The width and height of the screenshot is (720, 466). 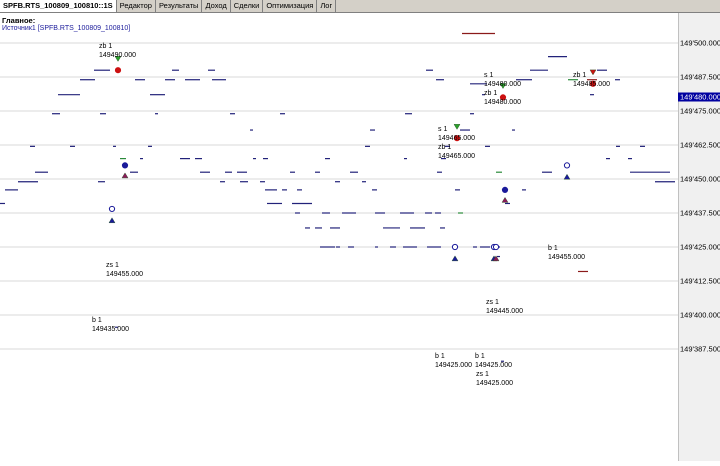 I want to click on price-tick: 149'462.500, so click(x=700, y=145).